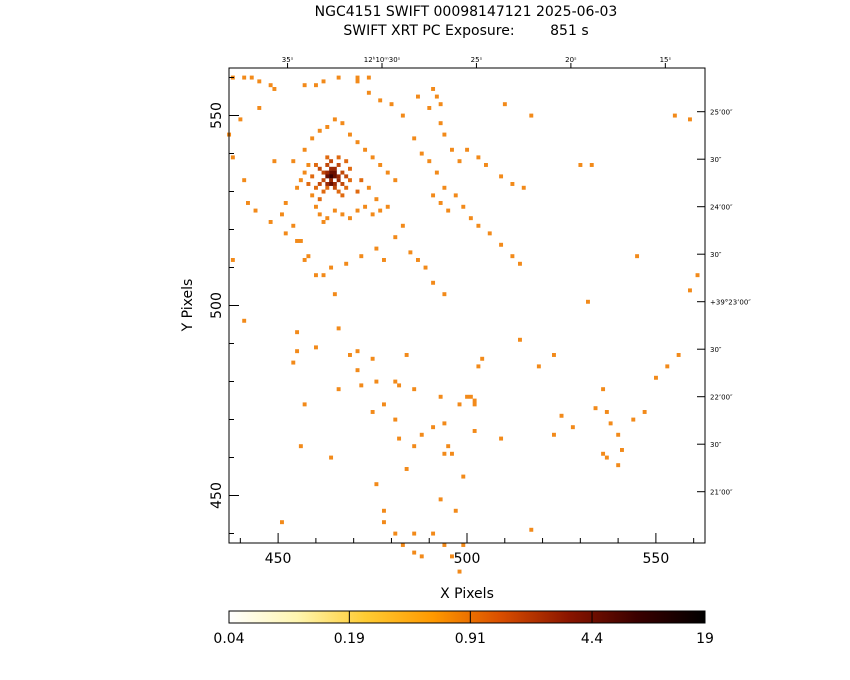 The image size is (850, 680). I want to click on y-axis-label: Y Pixels, so click(188, 306).